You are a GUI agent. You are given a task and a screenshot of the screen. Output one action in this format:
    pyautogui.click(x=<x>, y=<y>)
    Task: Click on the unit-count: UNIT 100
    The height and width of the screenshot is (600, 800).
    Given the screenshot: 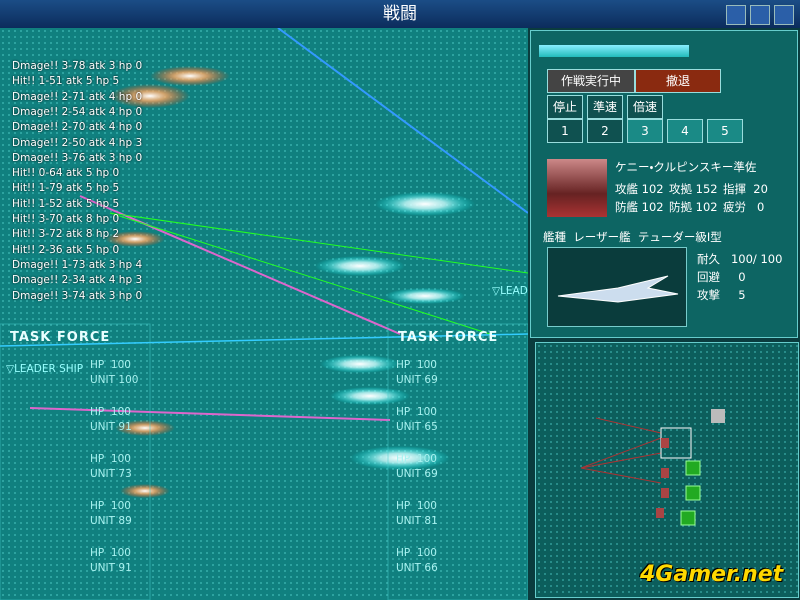 What is the action you would take?
    pyautogui.click(x=114, y=380)
    